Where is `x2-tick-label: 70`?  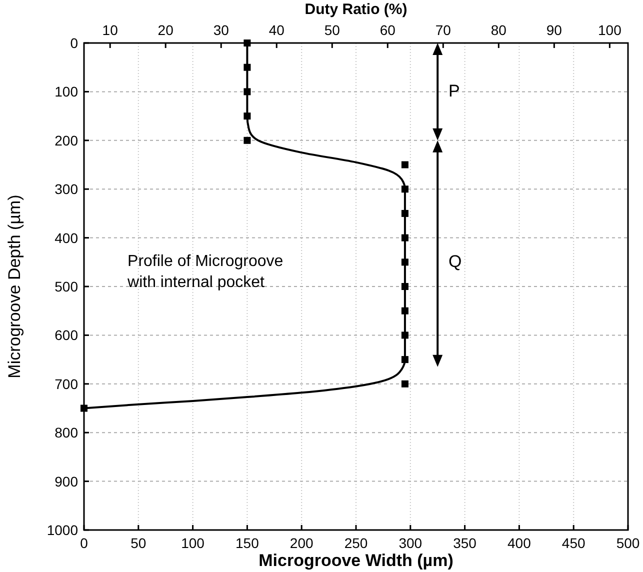
x2-tick-label: 70 is located at coordinates (443, 30).